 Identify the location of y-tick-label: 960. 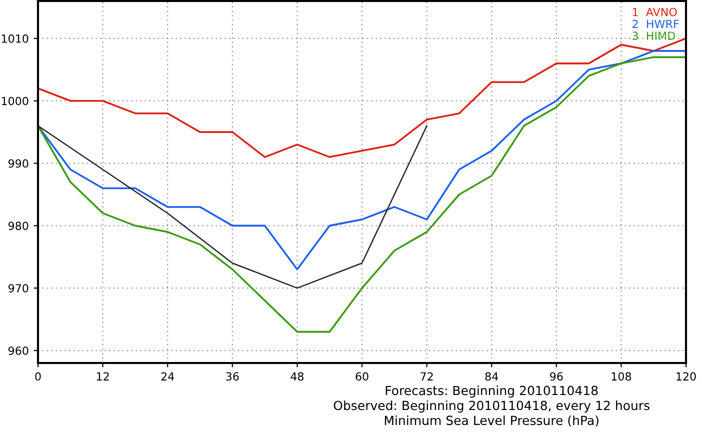
(18, 350).